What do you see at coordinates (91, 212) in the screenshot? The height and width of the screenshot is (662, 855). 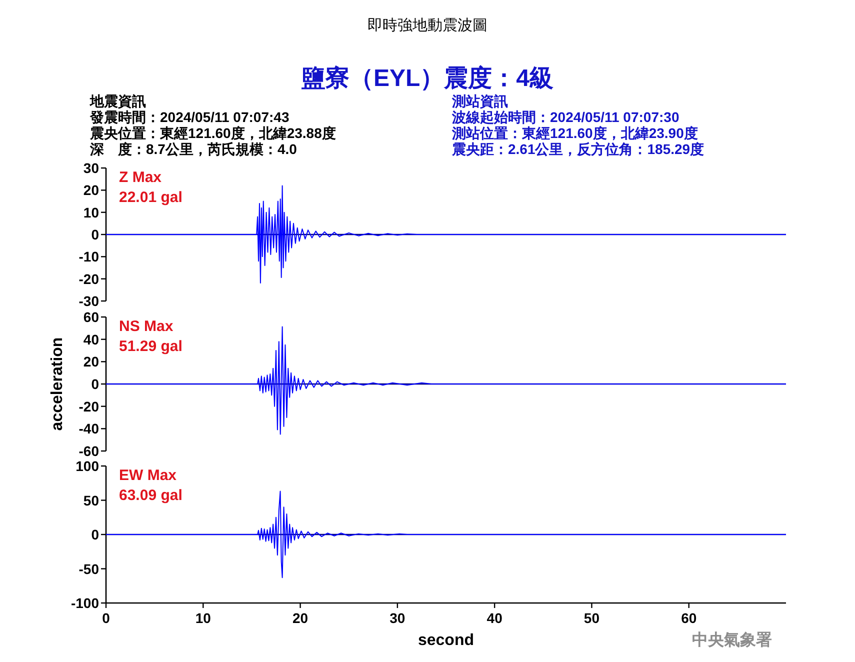 I see `y-tick-label: 10` at bounding box center [91, 212].